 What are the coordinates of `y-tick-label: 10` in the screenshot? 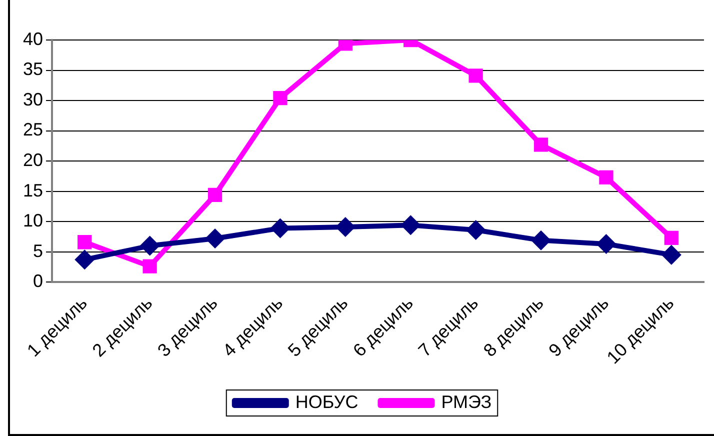 It's located at (33, 220).